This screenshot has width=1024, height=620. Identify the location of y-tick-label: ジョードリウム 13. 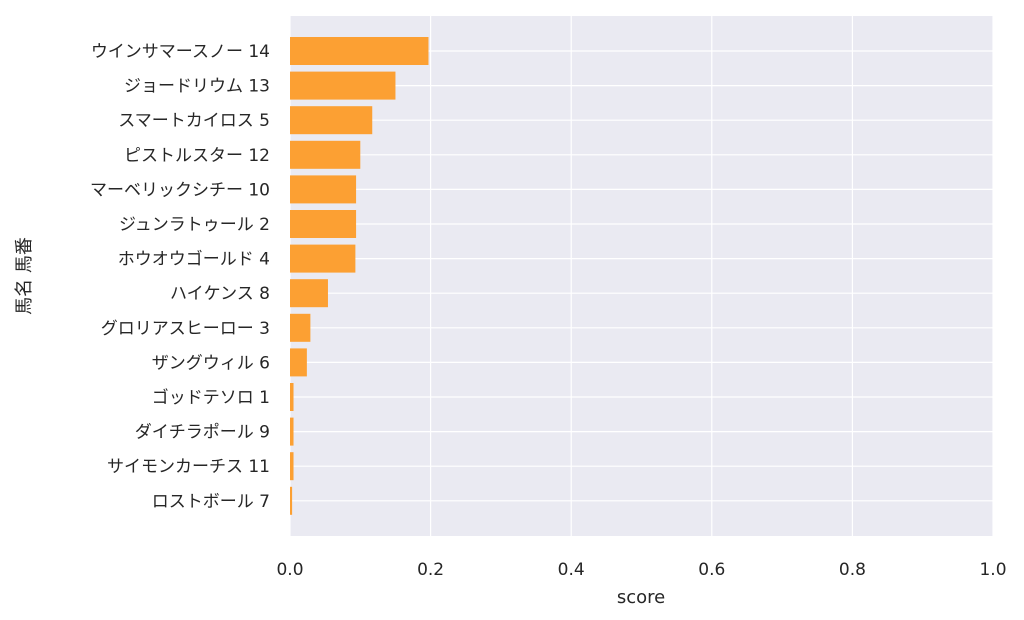
(197, 87).